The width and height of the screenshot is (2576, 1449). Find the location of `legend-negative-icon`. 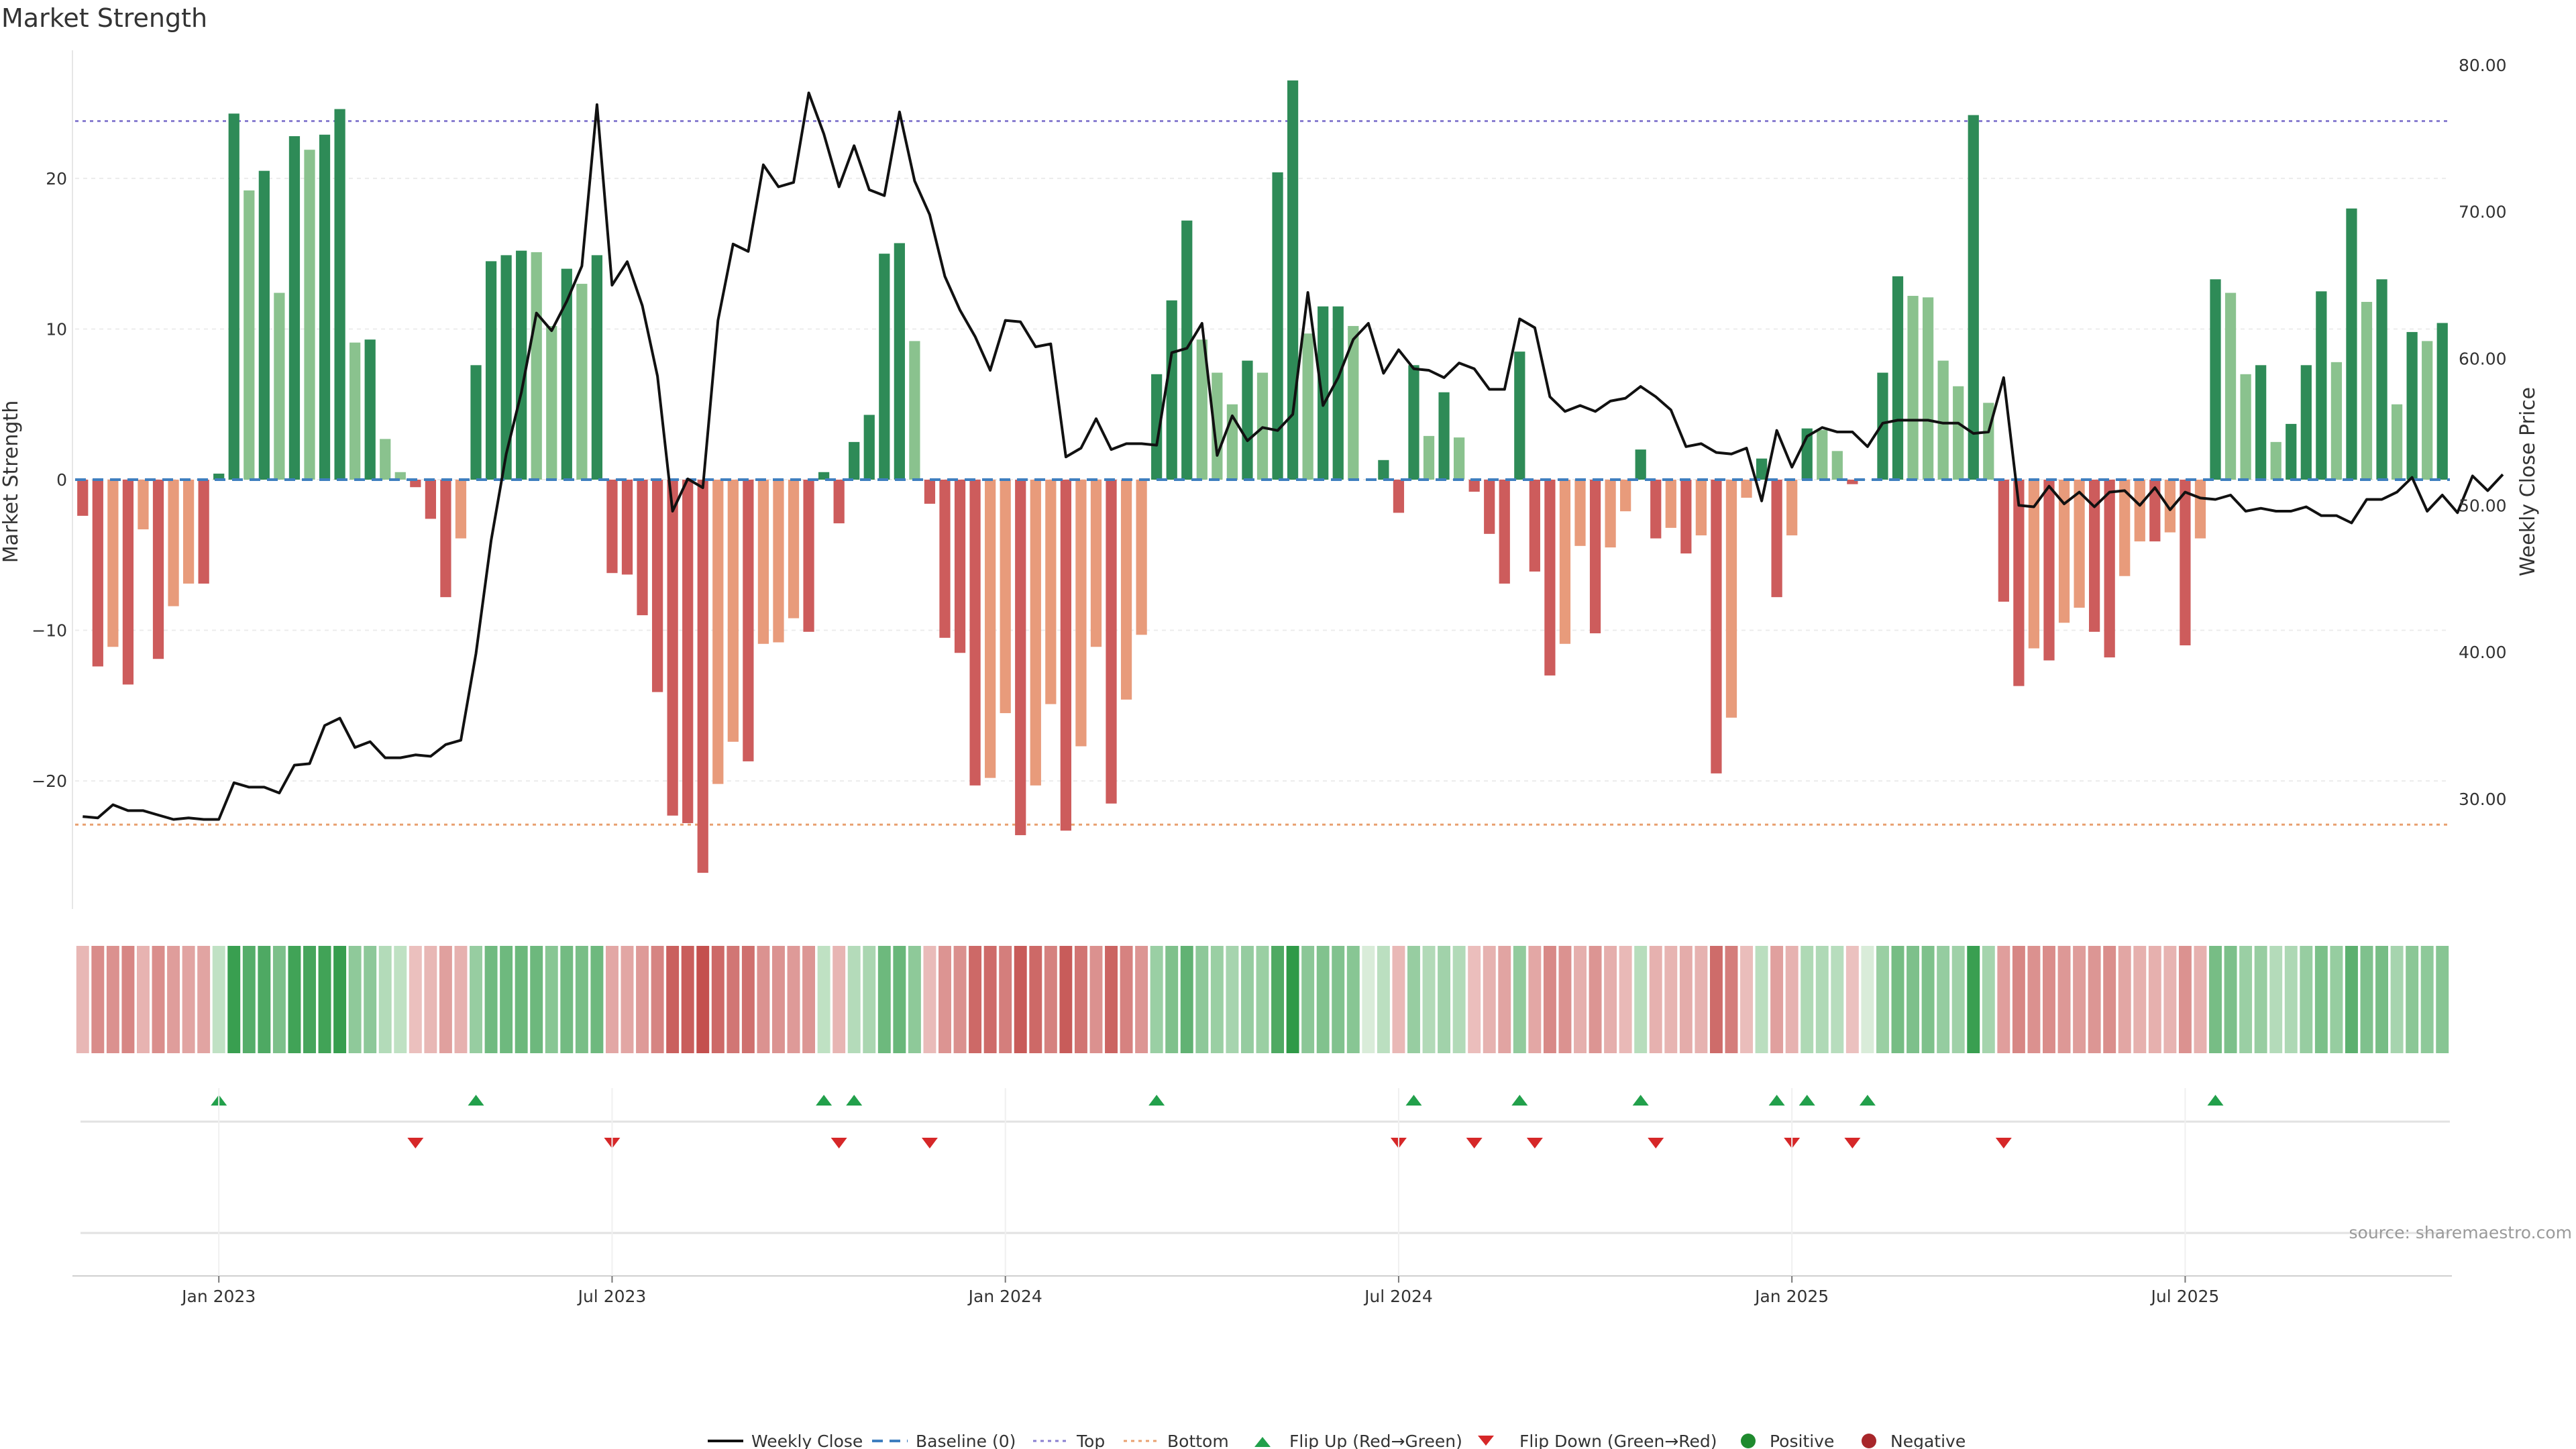

legend-negative-icon is located at coordinates (1869, 1441).